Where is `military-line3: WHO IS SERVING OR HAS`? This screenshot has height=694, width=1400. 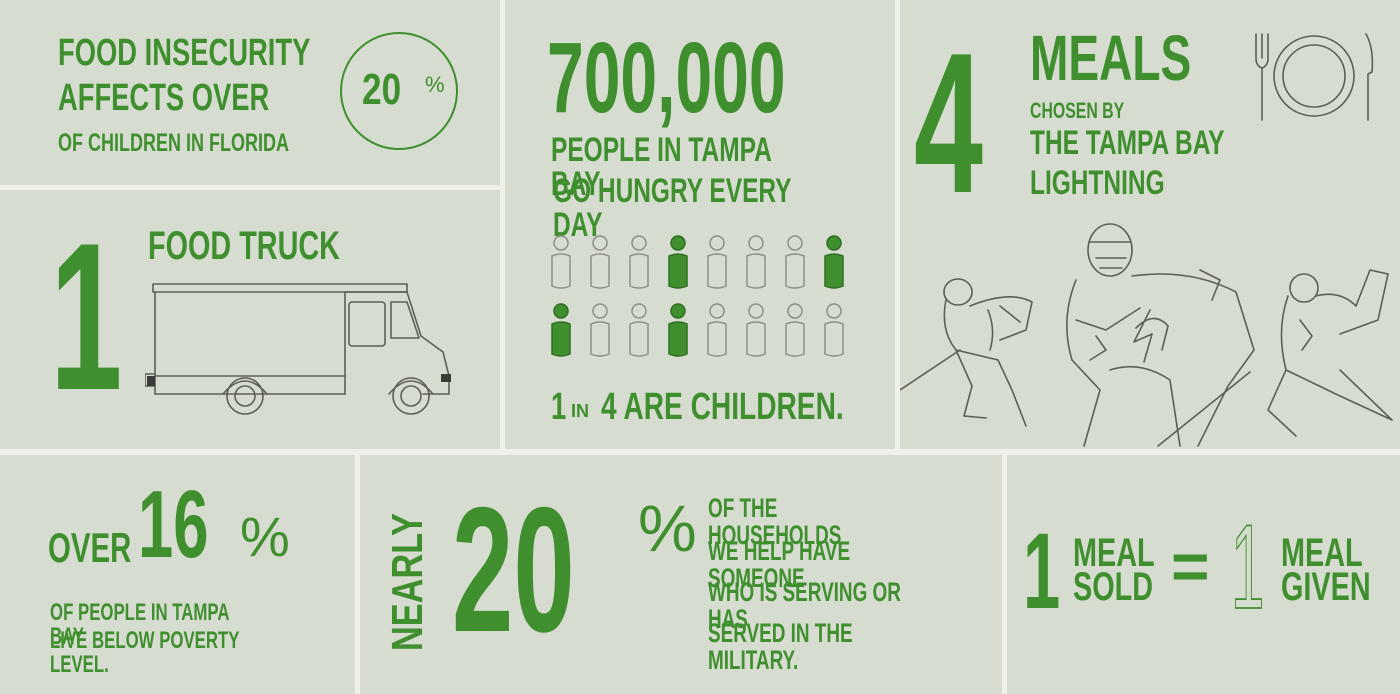 military-line3: WHO IS SERVING OR HAS is located at coordinates (804, 605).